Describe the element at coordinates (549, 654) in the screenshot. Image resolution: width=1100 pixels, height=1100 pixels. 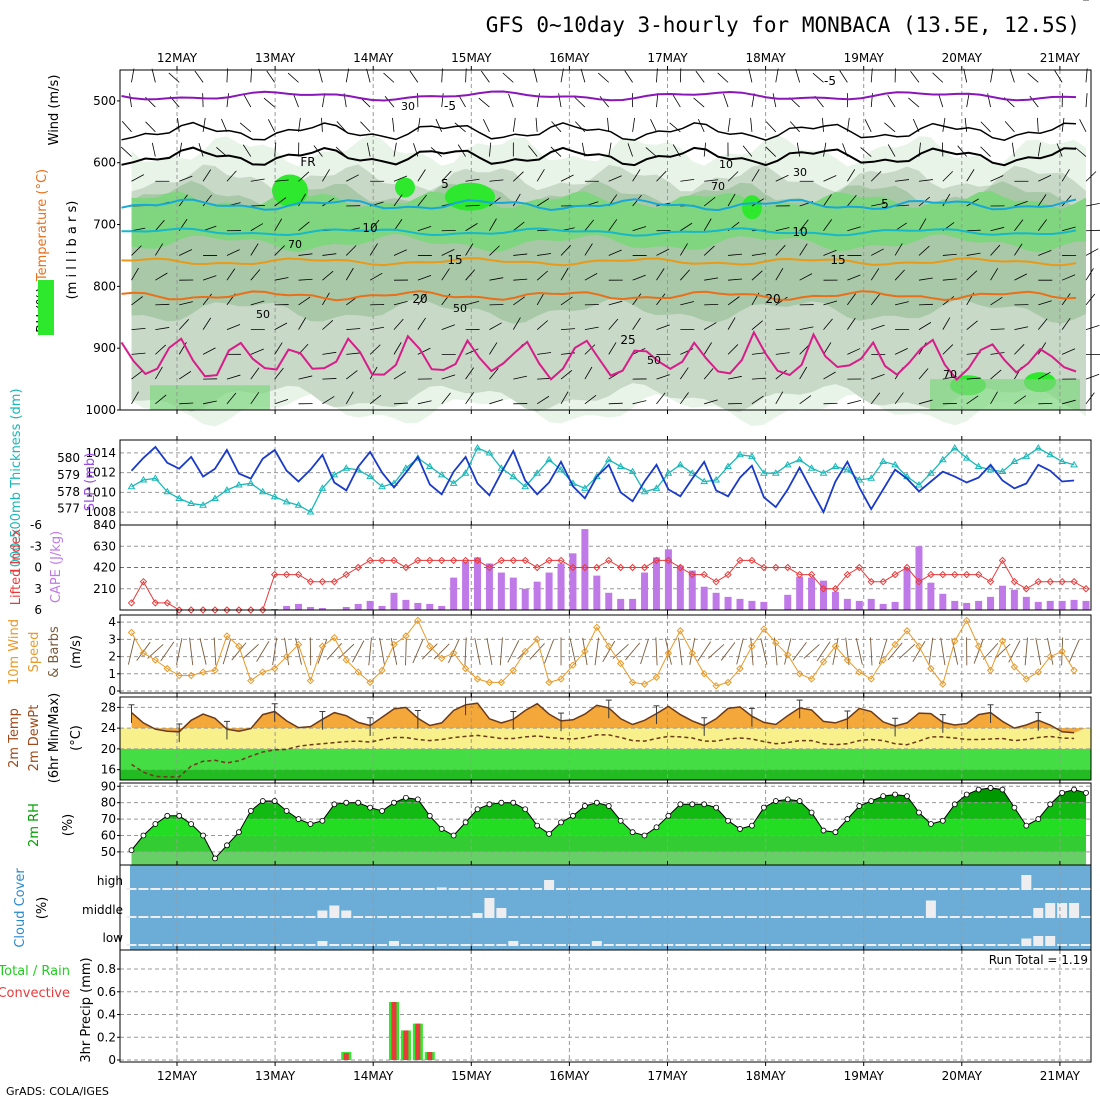
I see `wind-panel: 0 1 2 3 4 10m Wind Speed & Barbs (m/s)` at that location.